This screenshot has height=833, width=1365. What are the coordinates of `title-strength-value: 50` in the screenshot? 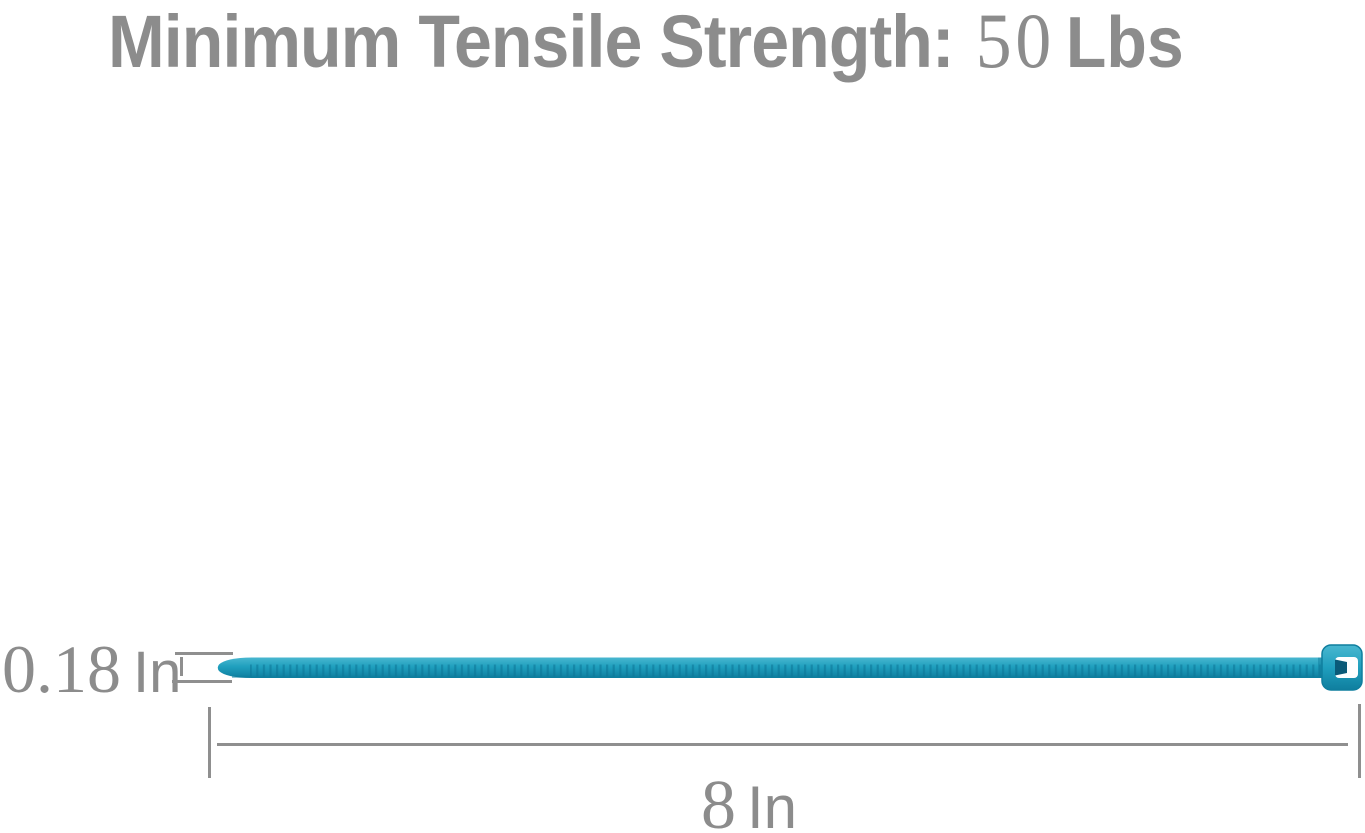 It's located at (1015, 42).